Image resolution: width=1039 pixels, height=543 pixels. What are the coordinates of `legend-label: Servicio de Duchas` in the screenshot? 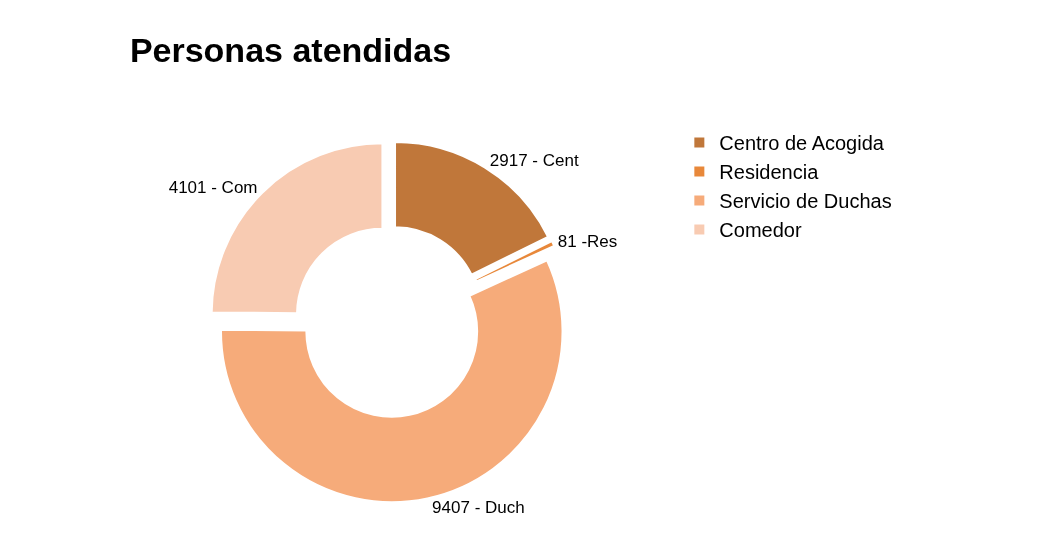 It's located at (805, 201).